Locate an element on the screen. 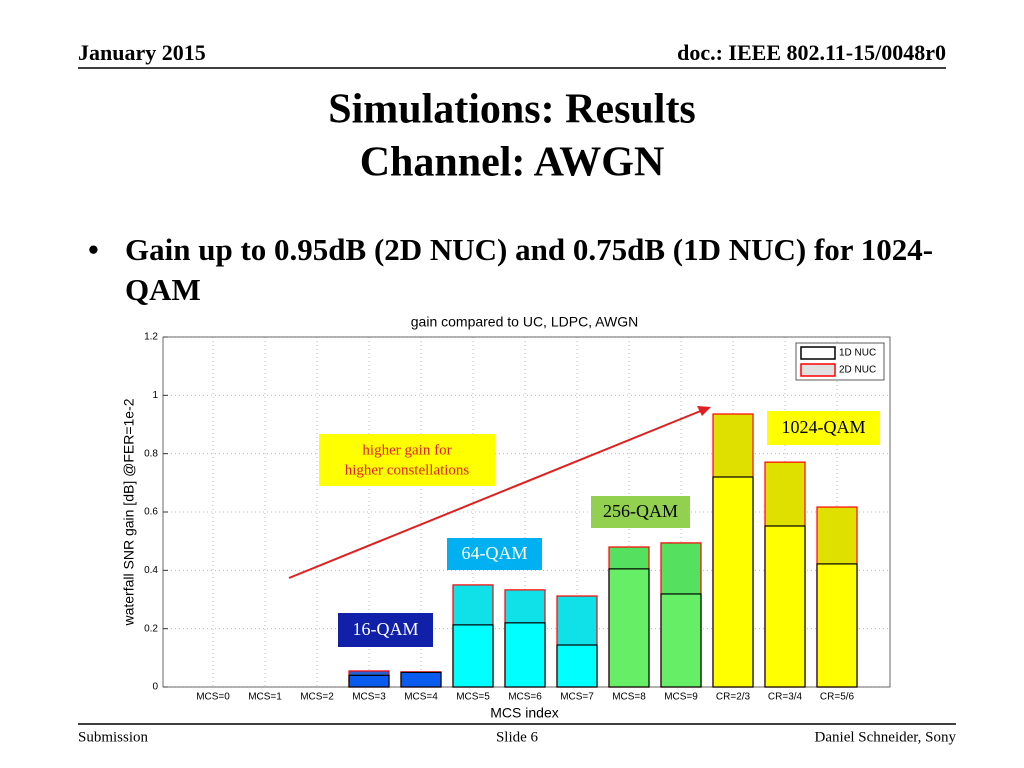 This screenshot has width=1024, height=768. x-tick-label: CR=5/6 is located at coordinates (837, 697).